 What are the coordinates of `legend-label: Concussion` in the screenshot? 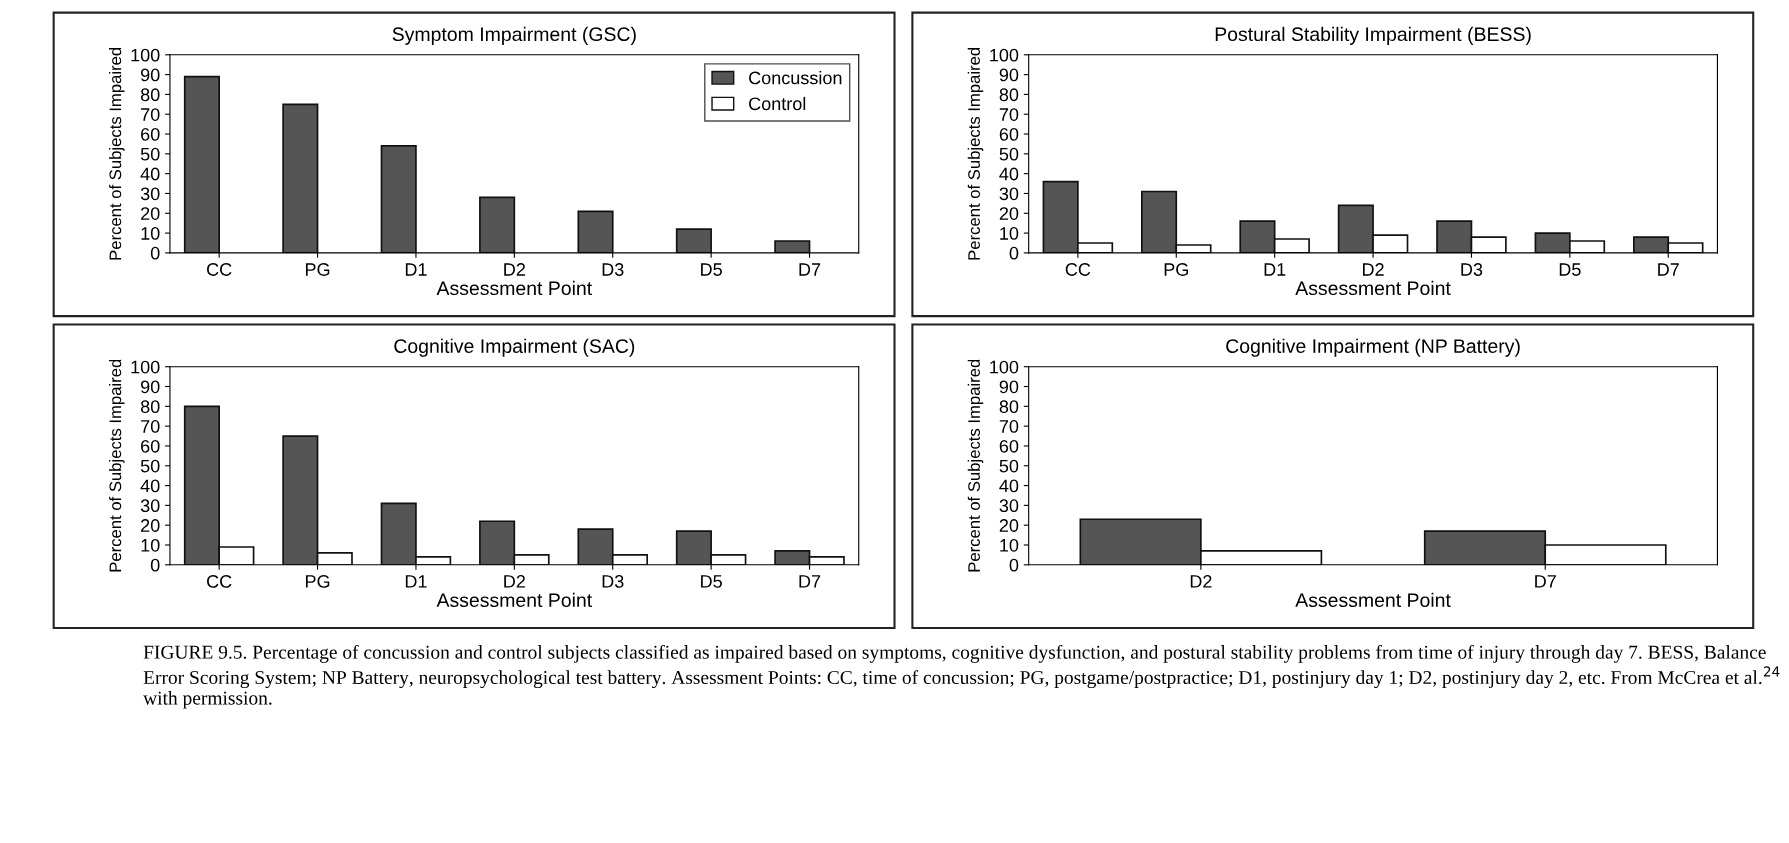 It's located at (795, 78).